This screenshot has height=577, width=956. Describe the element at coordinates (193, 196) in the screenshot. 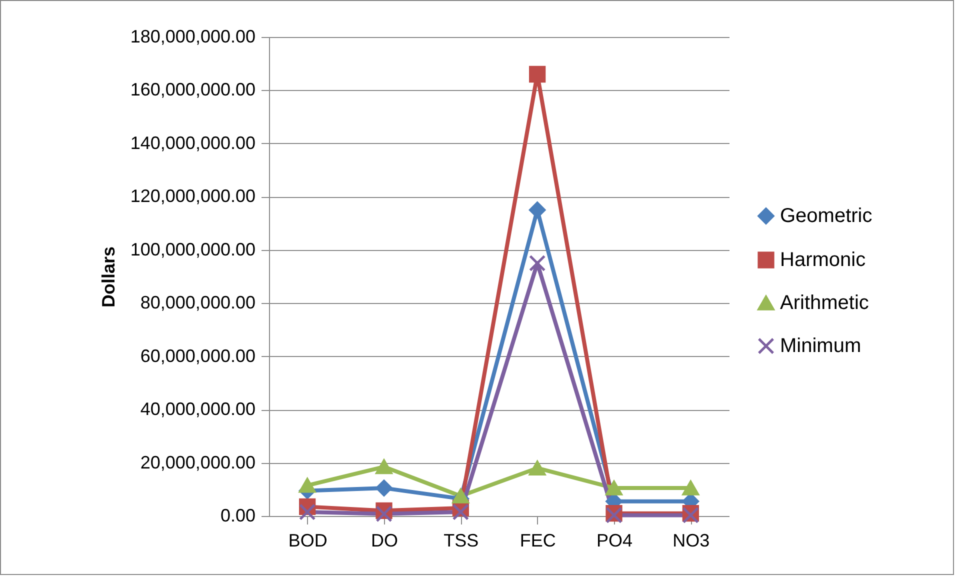

I see `y-tick-label: 120,000,000.00` at that location.